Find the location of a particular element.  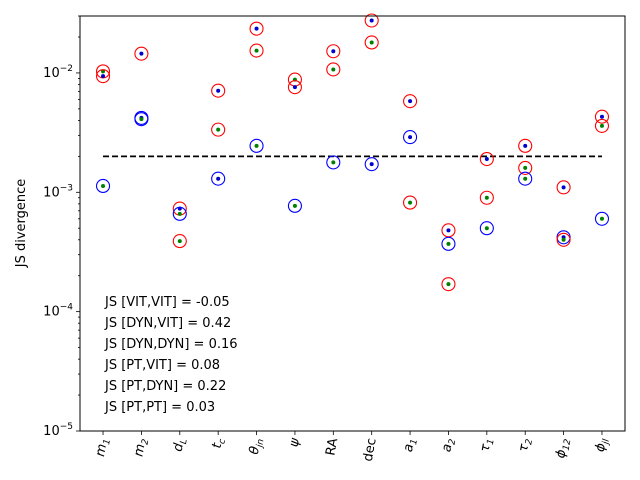

x-tick-label: RA is located at coordinates (332, 447).